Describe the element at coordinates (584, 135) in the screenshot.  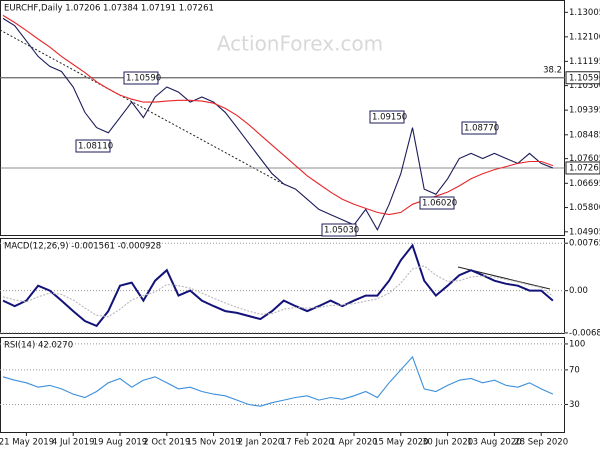
I see `y-tick-label: 1.08485` at that location.